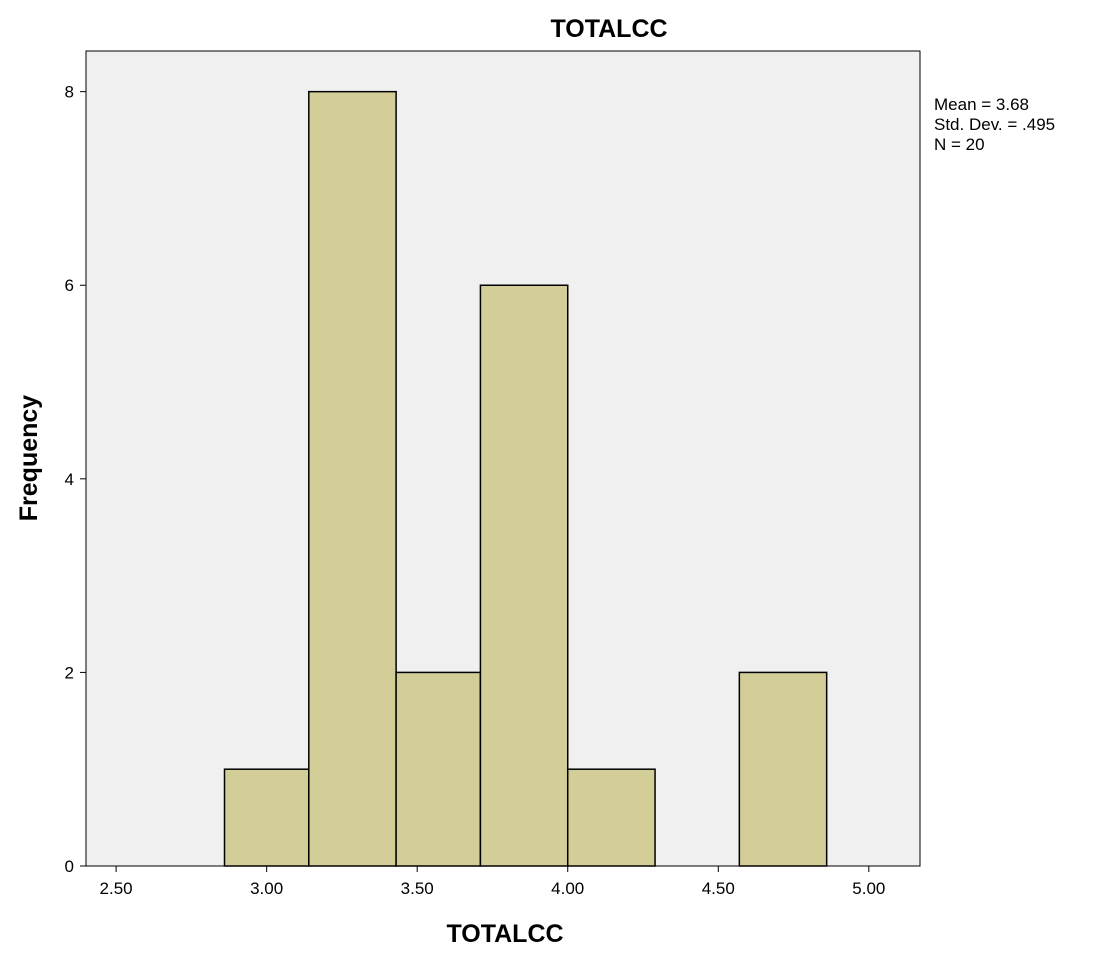 The image size is (1099, 959). I want to click on x-axis-label: TOTALCC, so click(504, 934).